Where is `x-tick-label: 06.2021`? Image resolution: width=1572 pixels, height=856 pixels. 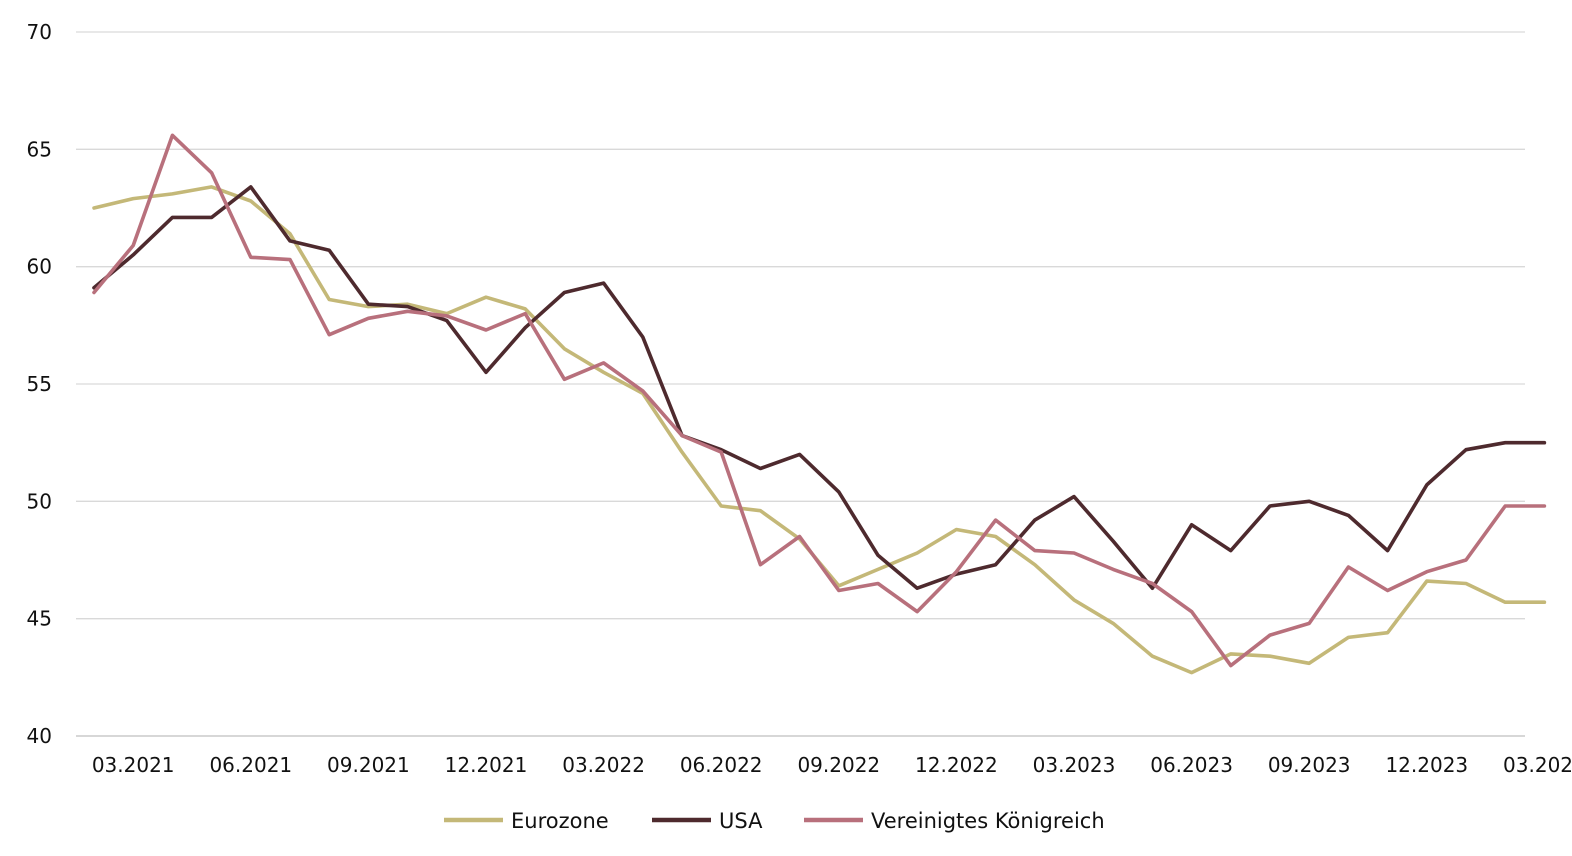 x-tick-label: 06.2021 is located at coordinates (250, 765).